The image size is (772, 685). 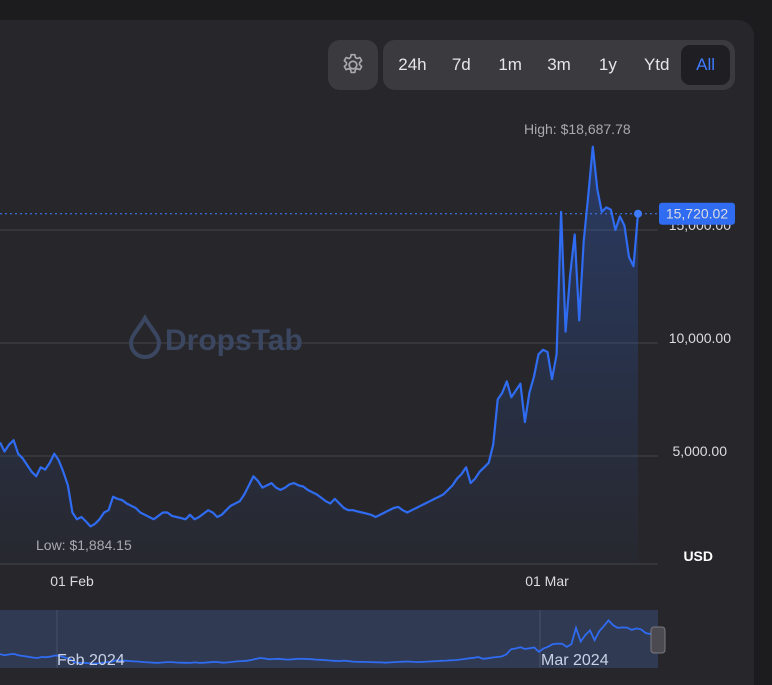 What do you see at coordinates (328, 642) in the screenshot?
I see `navigator-line` at bounding box center [328, 642].